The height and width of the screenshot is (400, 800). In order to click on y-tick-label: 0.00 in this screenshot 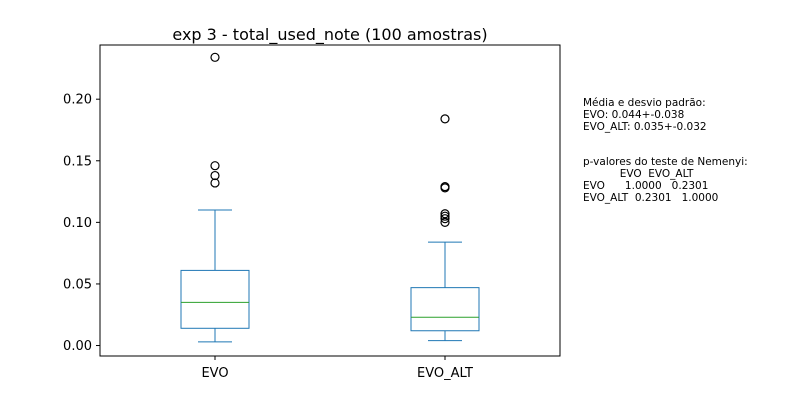, I will do `click(77, 346)`.